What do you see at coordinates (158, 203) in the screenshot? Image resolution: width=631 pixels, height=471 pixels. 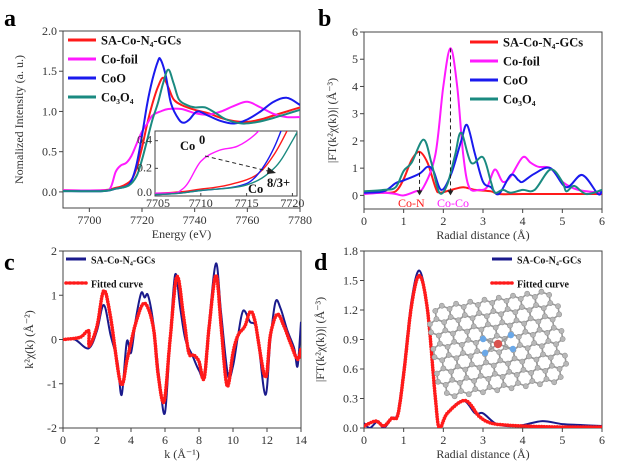 I see `x-tick-label: 7705` at bounding box center [158, 203].